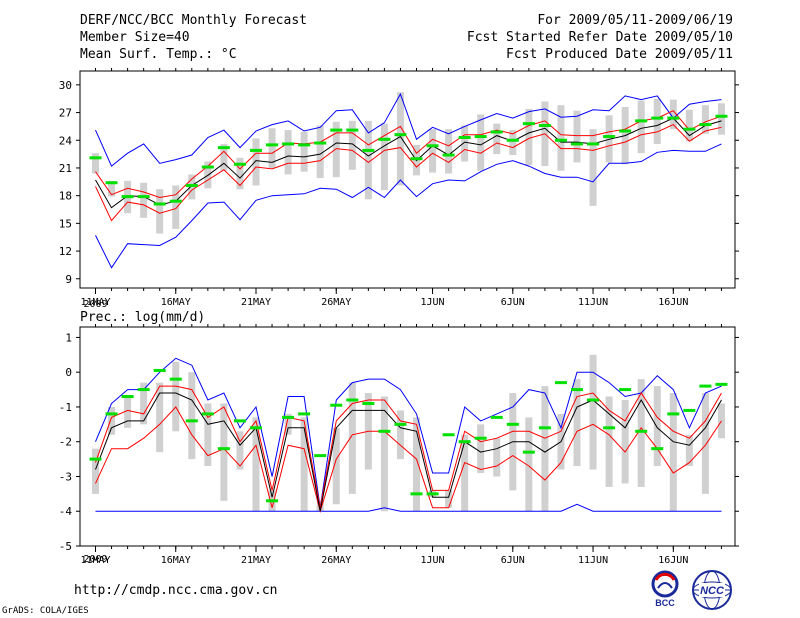 The height and width of the screenshot is (618, 800). Describe the element at coordinates (256, 560) in the screenshot. I see `prec-x-tick-label: 21MAY` at that location.